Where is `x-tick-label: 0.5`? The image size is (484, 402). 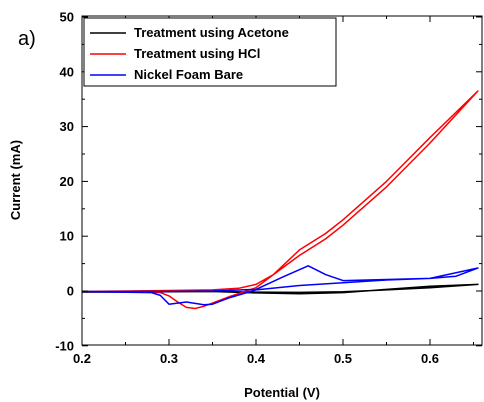 x-tick-label: 0.5 is located at coordinates (343, 358).